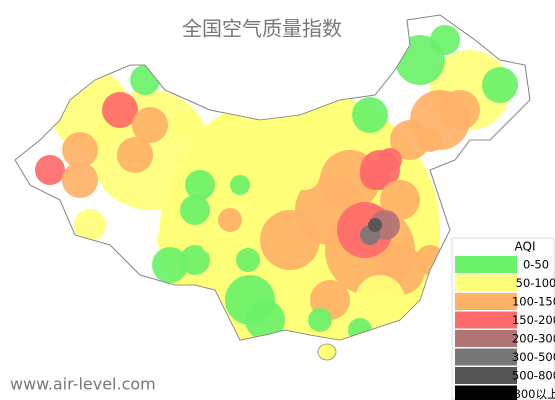 The height and width of the screenshot is (400, 555). I want to click on legend-label: 0-50, so click(536, 265).